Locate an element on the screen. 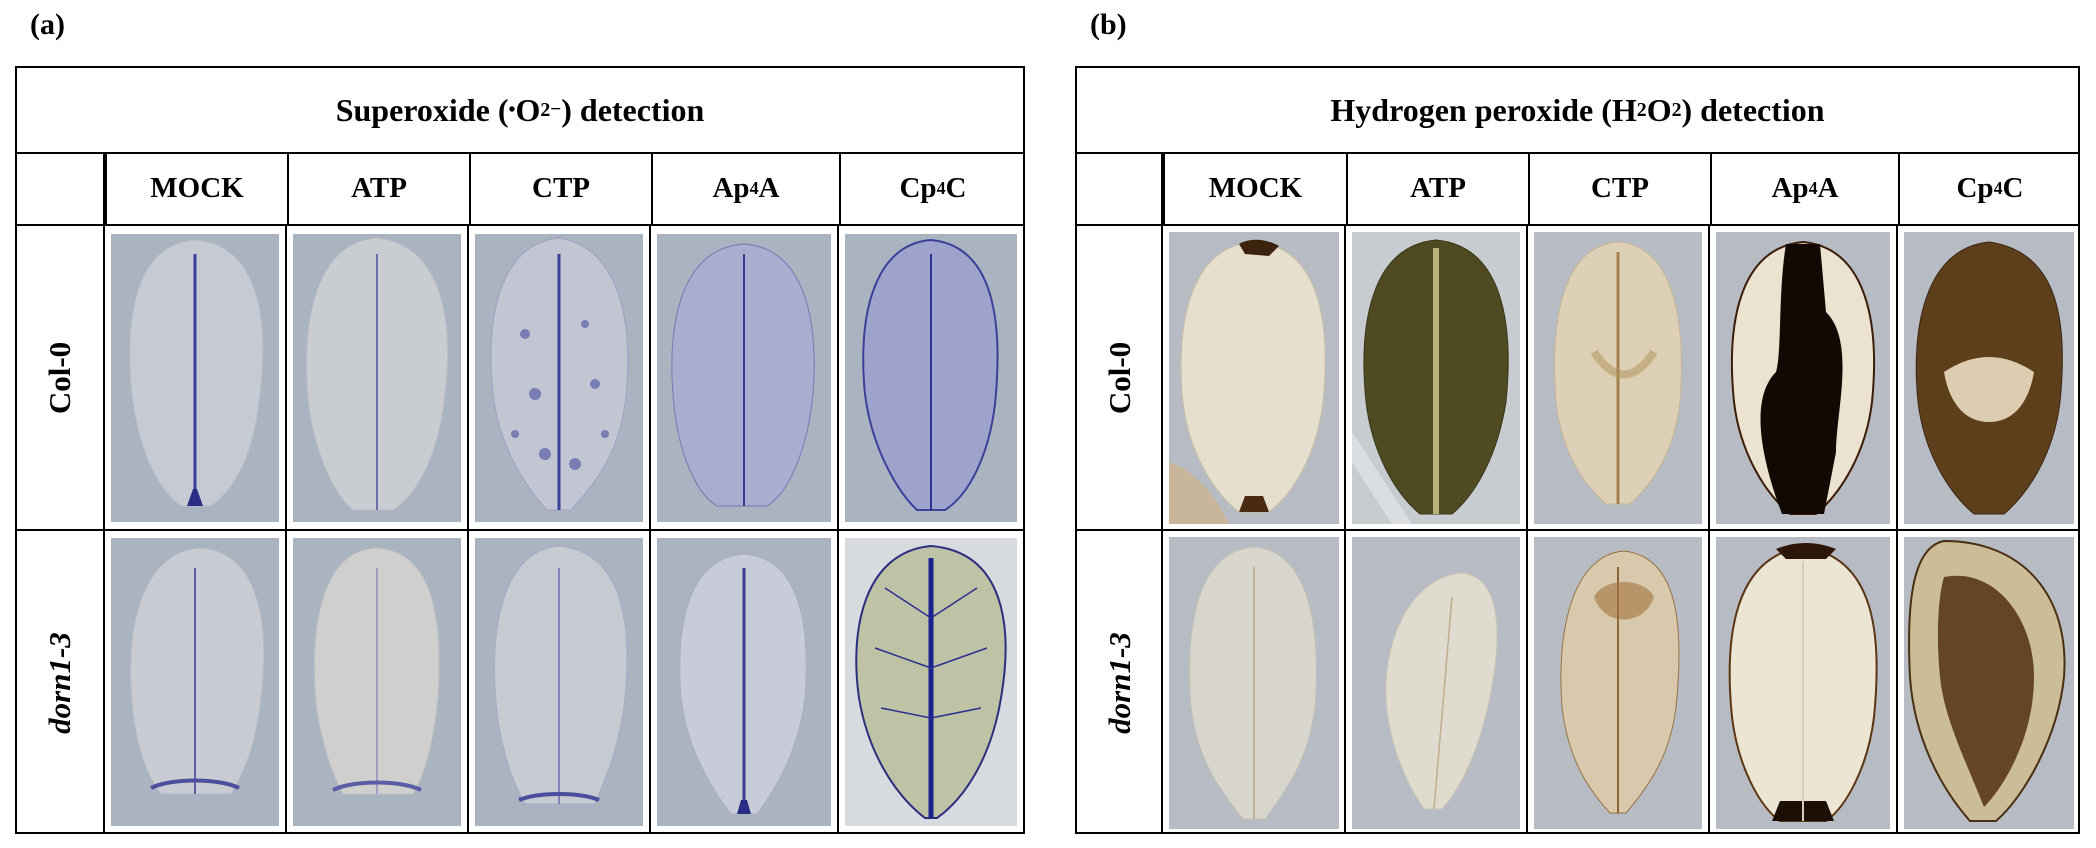 The height and width of the screenshot is (848, 2096). panel-b-label: (b) is located at coordinates (1108, 24).